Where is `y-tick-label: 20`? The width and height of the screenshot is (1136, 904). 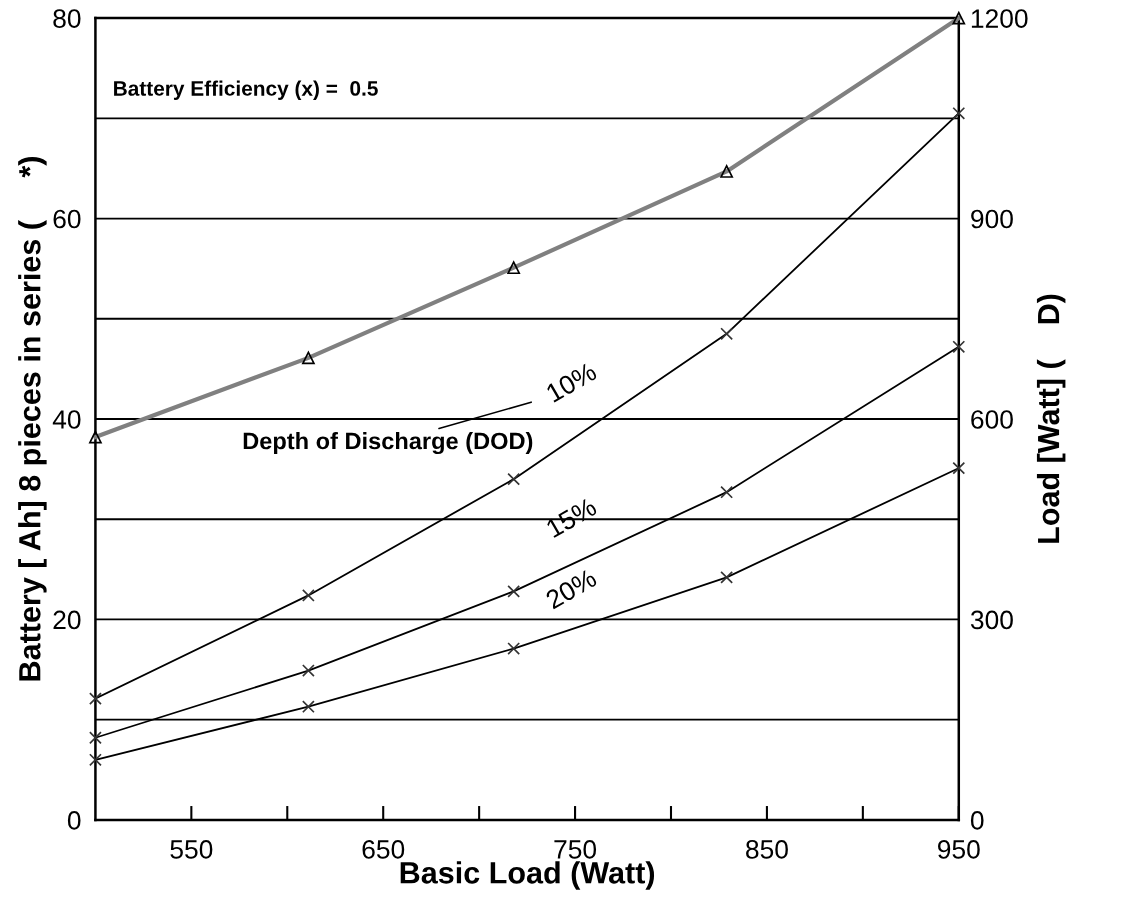
y-tick-label: 20 is located at coordinates (67, 620).